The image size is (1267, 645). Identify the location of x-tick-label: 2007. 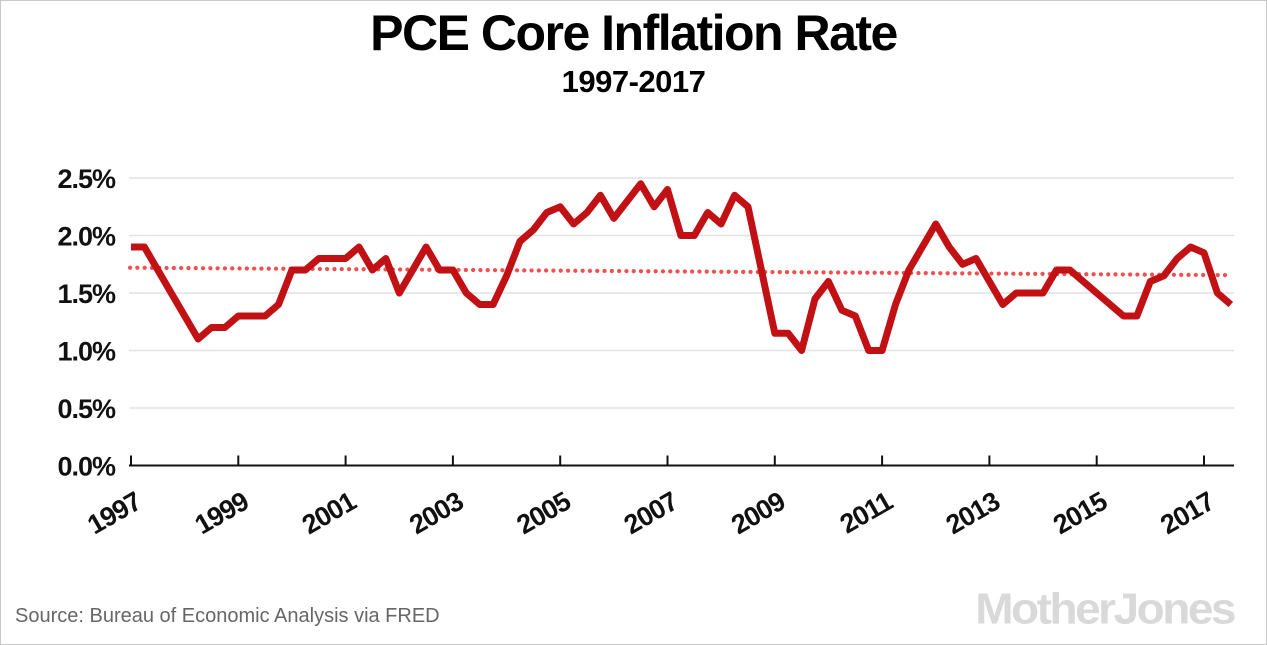
(651, 513).